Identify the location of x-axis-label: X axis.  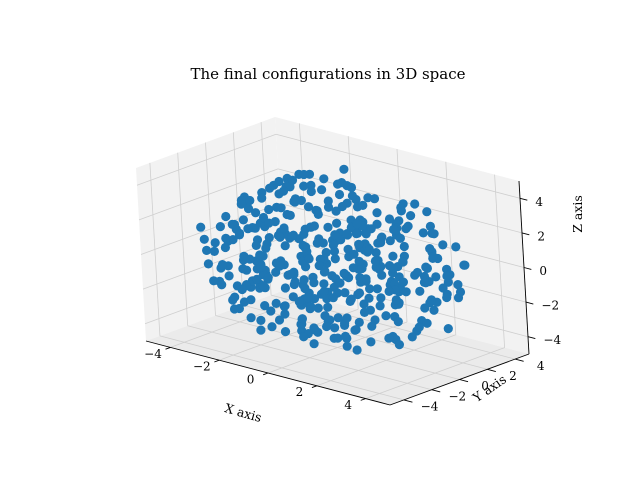
(243, 412).